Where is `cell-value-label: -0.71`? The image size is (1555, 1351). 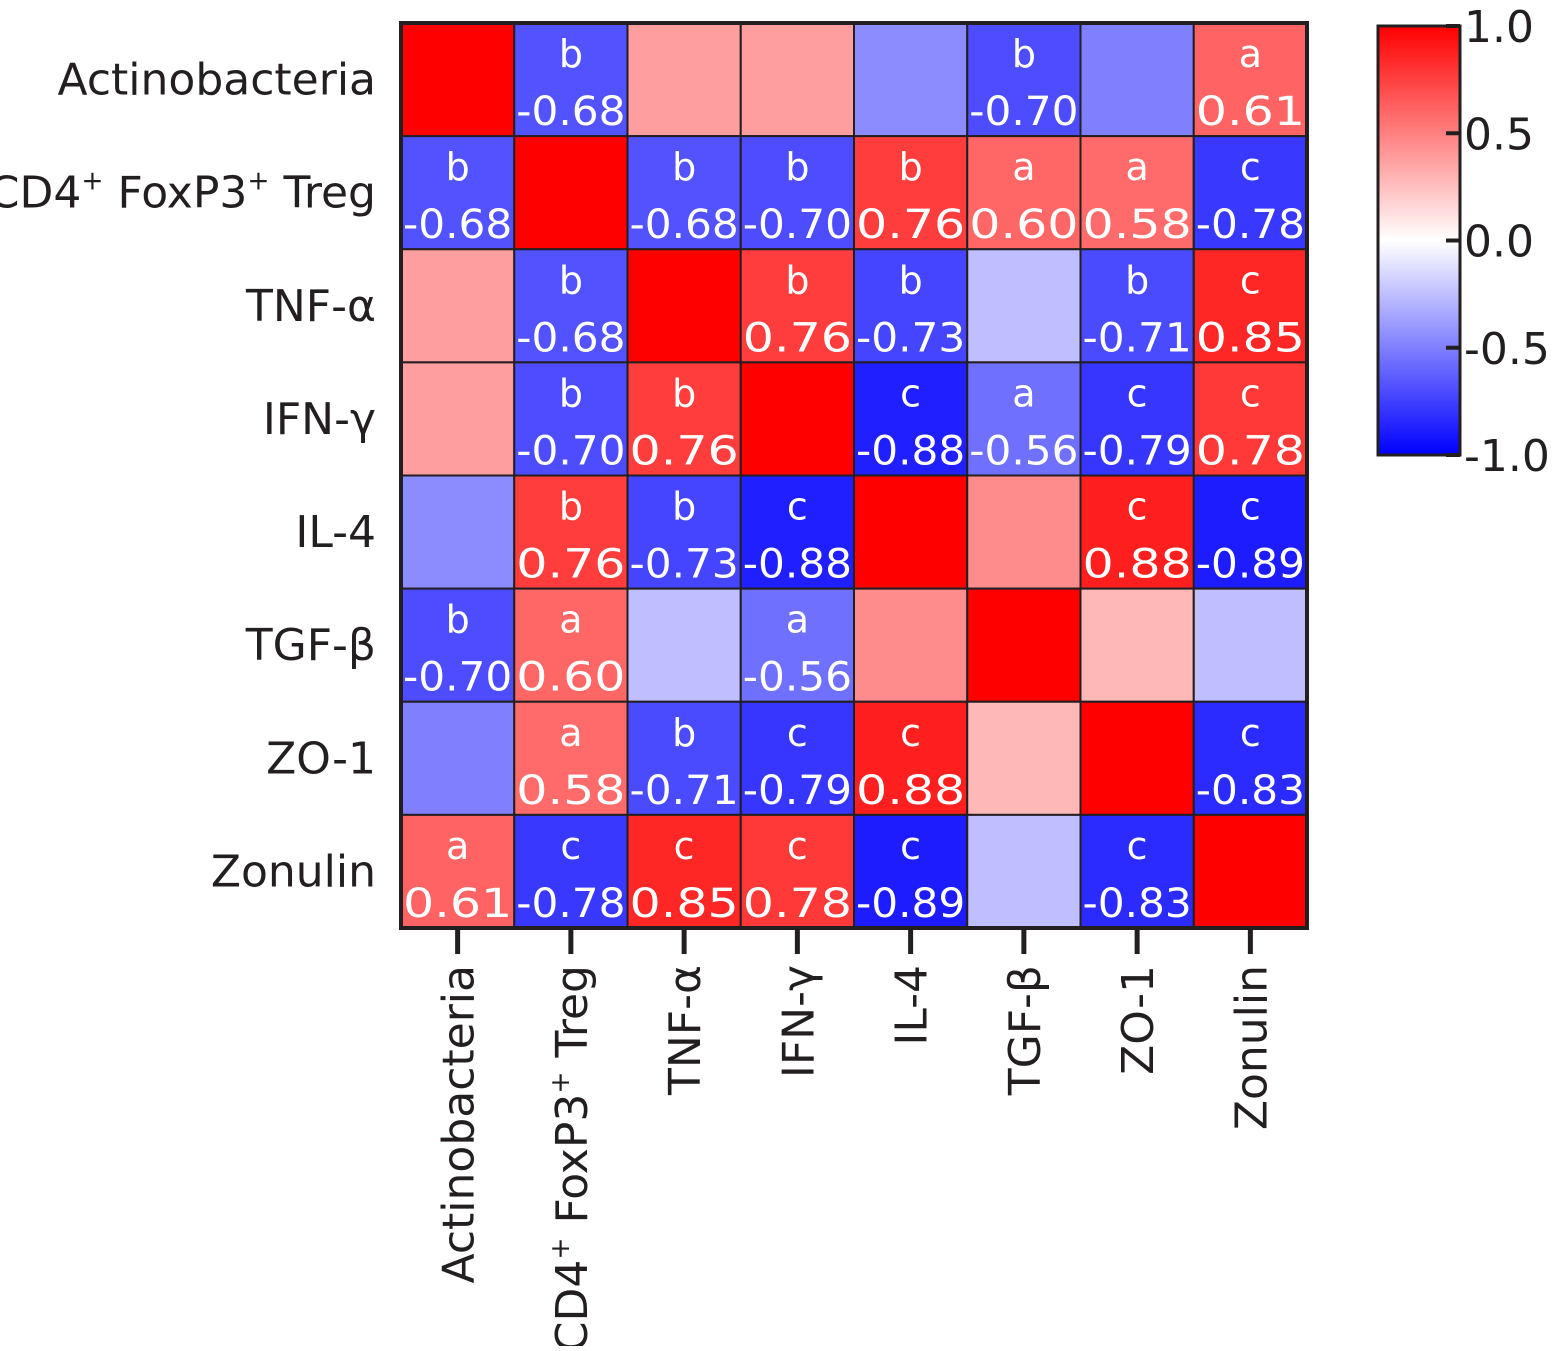
cell-value-label: -0.71 is located at coordinates (684, 791).